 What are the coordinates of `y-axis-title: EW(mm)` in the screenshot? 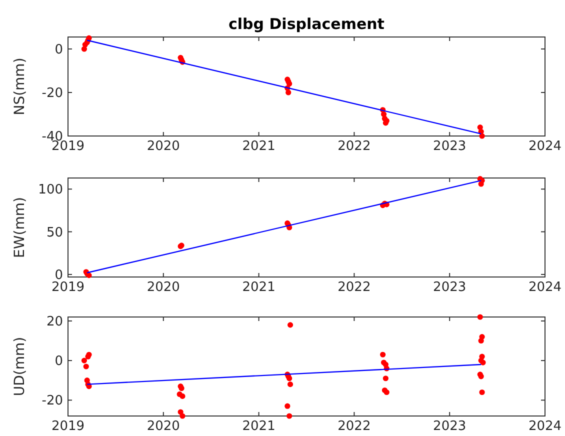 It's located at (20, 227).